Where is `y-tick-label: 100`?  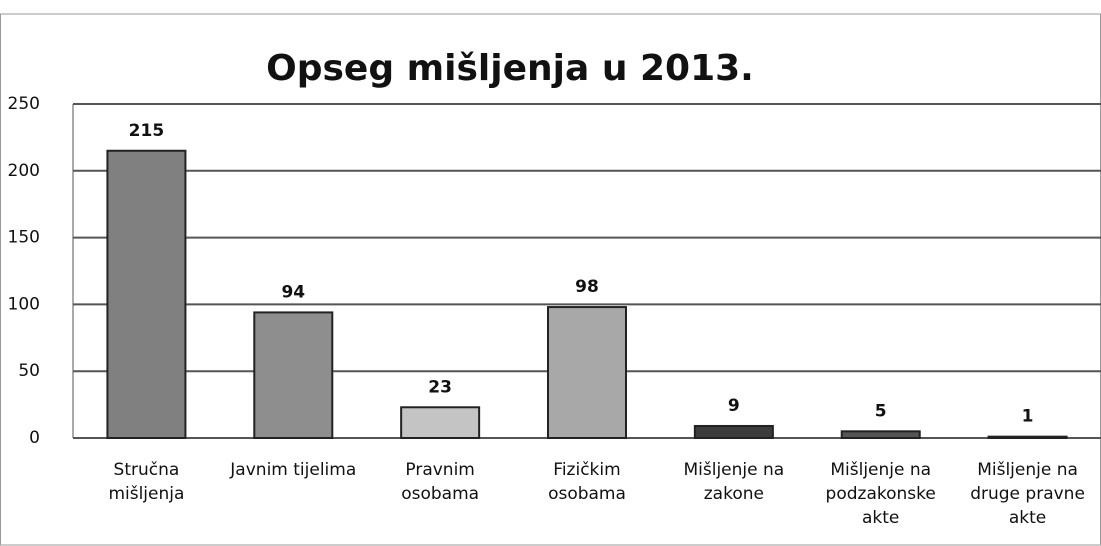 y-tick-label: 100 is located at coordinates (24, 304).